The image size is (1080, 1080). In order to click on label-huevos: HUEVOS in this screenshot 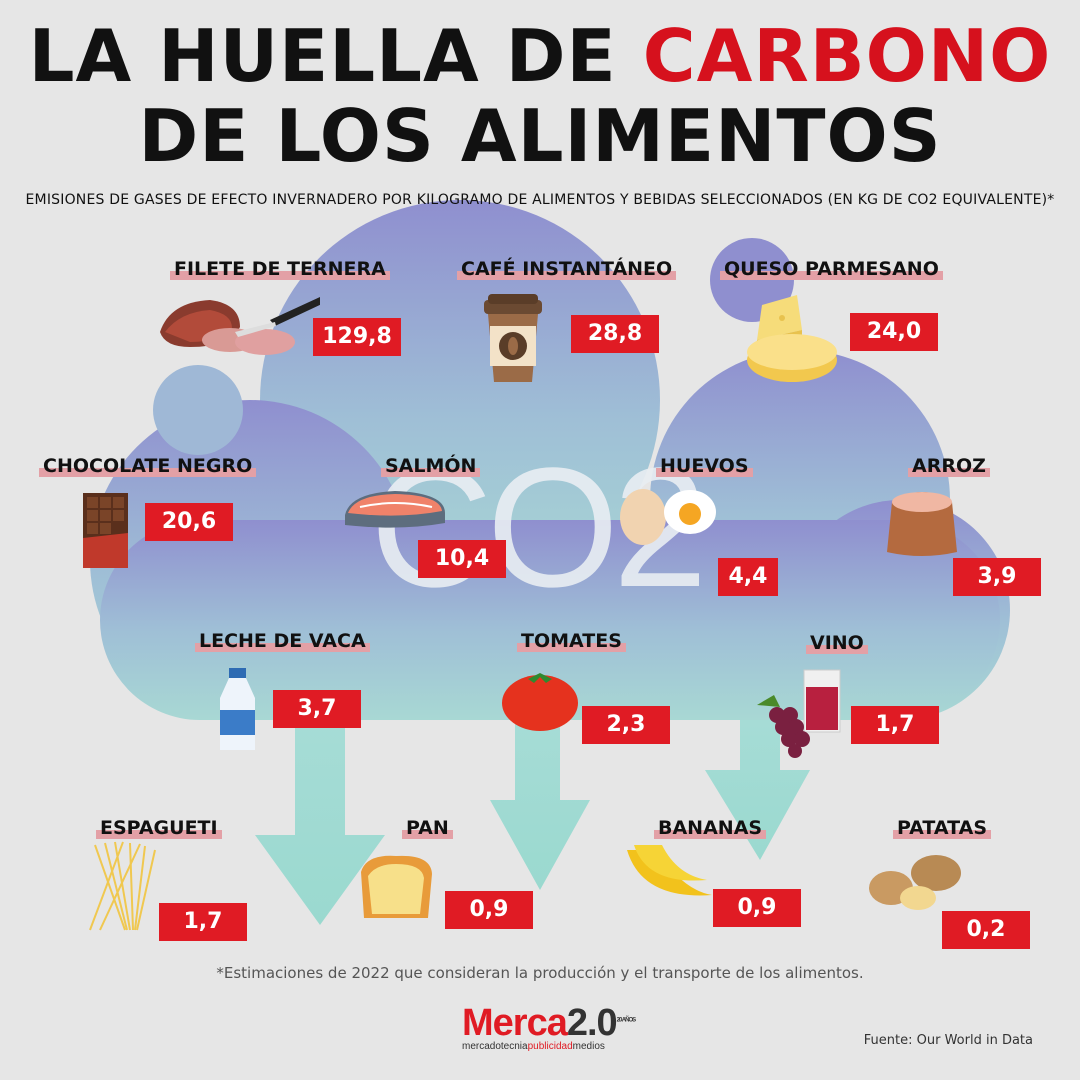, I will do `click(704, 466)`.